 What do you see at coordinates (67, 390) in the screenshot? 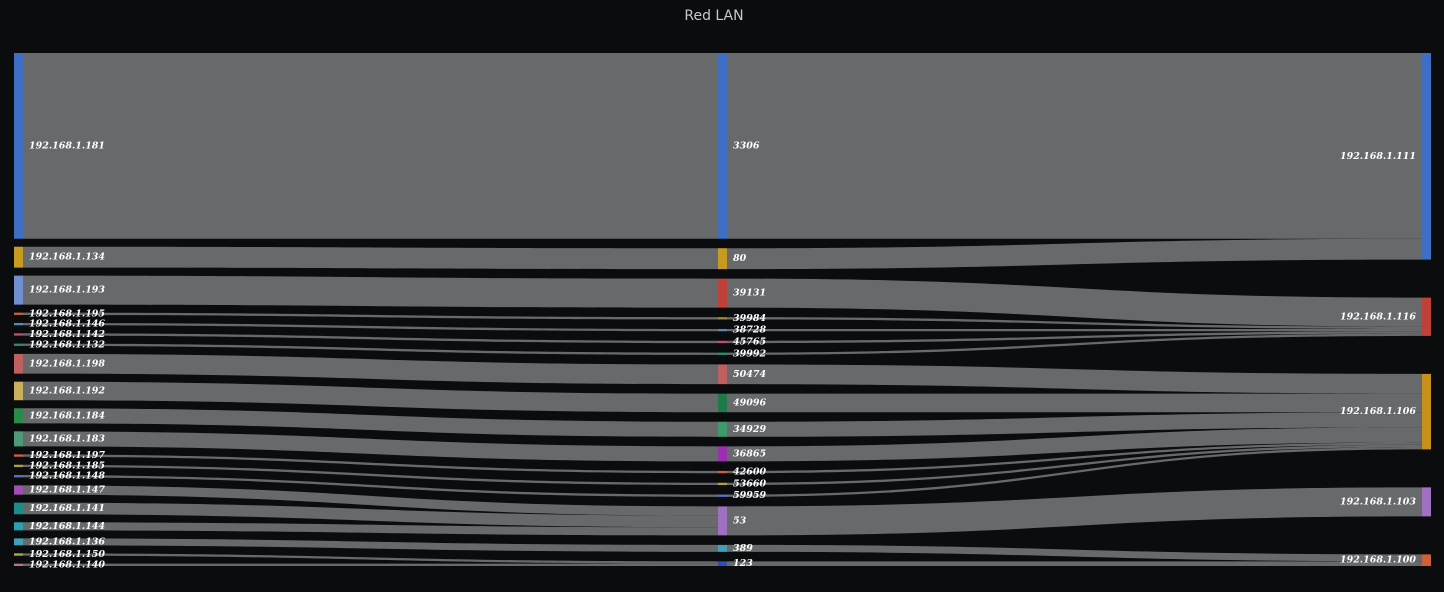
I see `node-label: 192.168.1.192` at bounding box center [67, 390].